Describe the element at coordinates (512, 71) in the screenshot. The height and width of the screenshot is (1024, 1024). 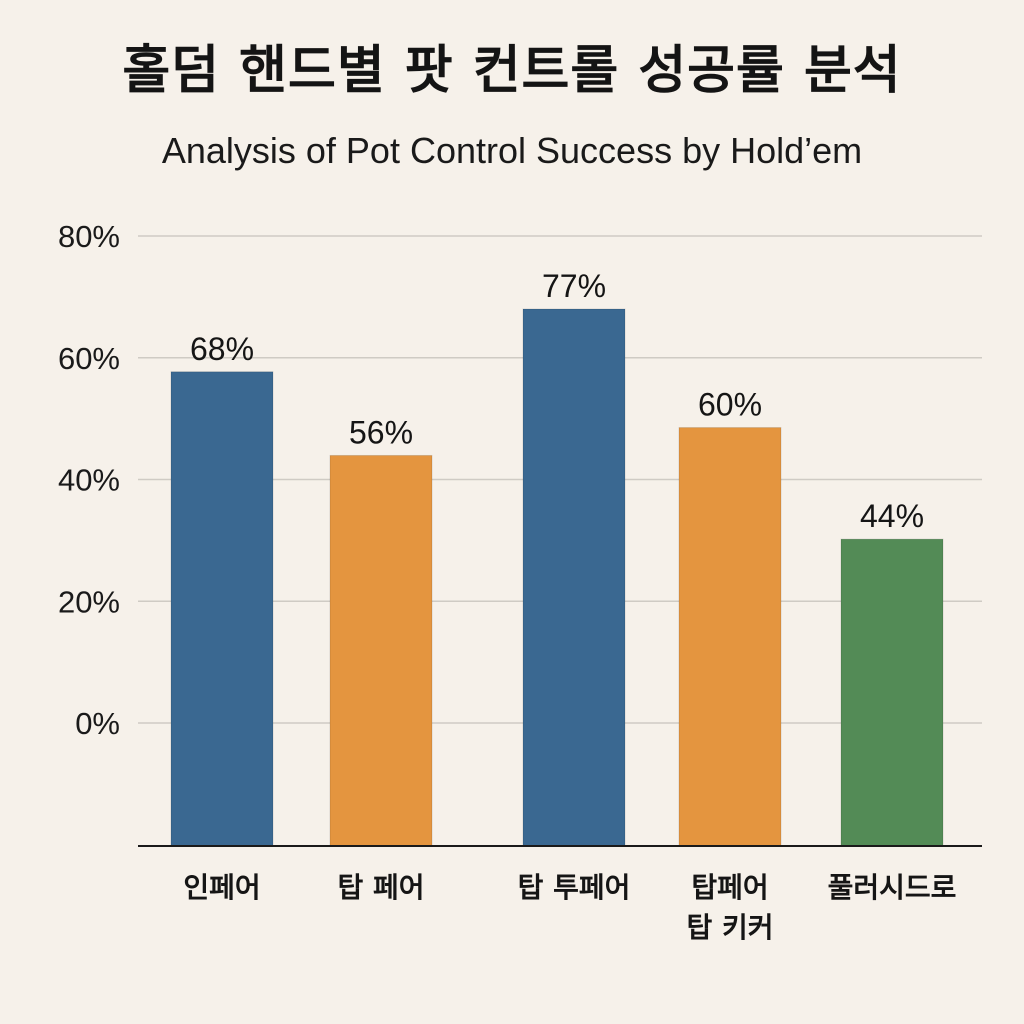
I see `chart-title: 홀덤 핸드별 팟 컨트롤 성공률 분석` at that location.